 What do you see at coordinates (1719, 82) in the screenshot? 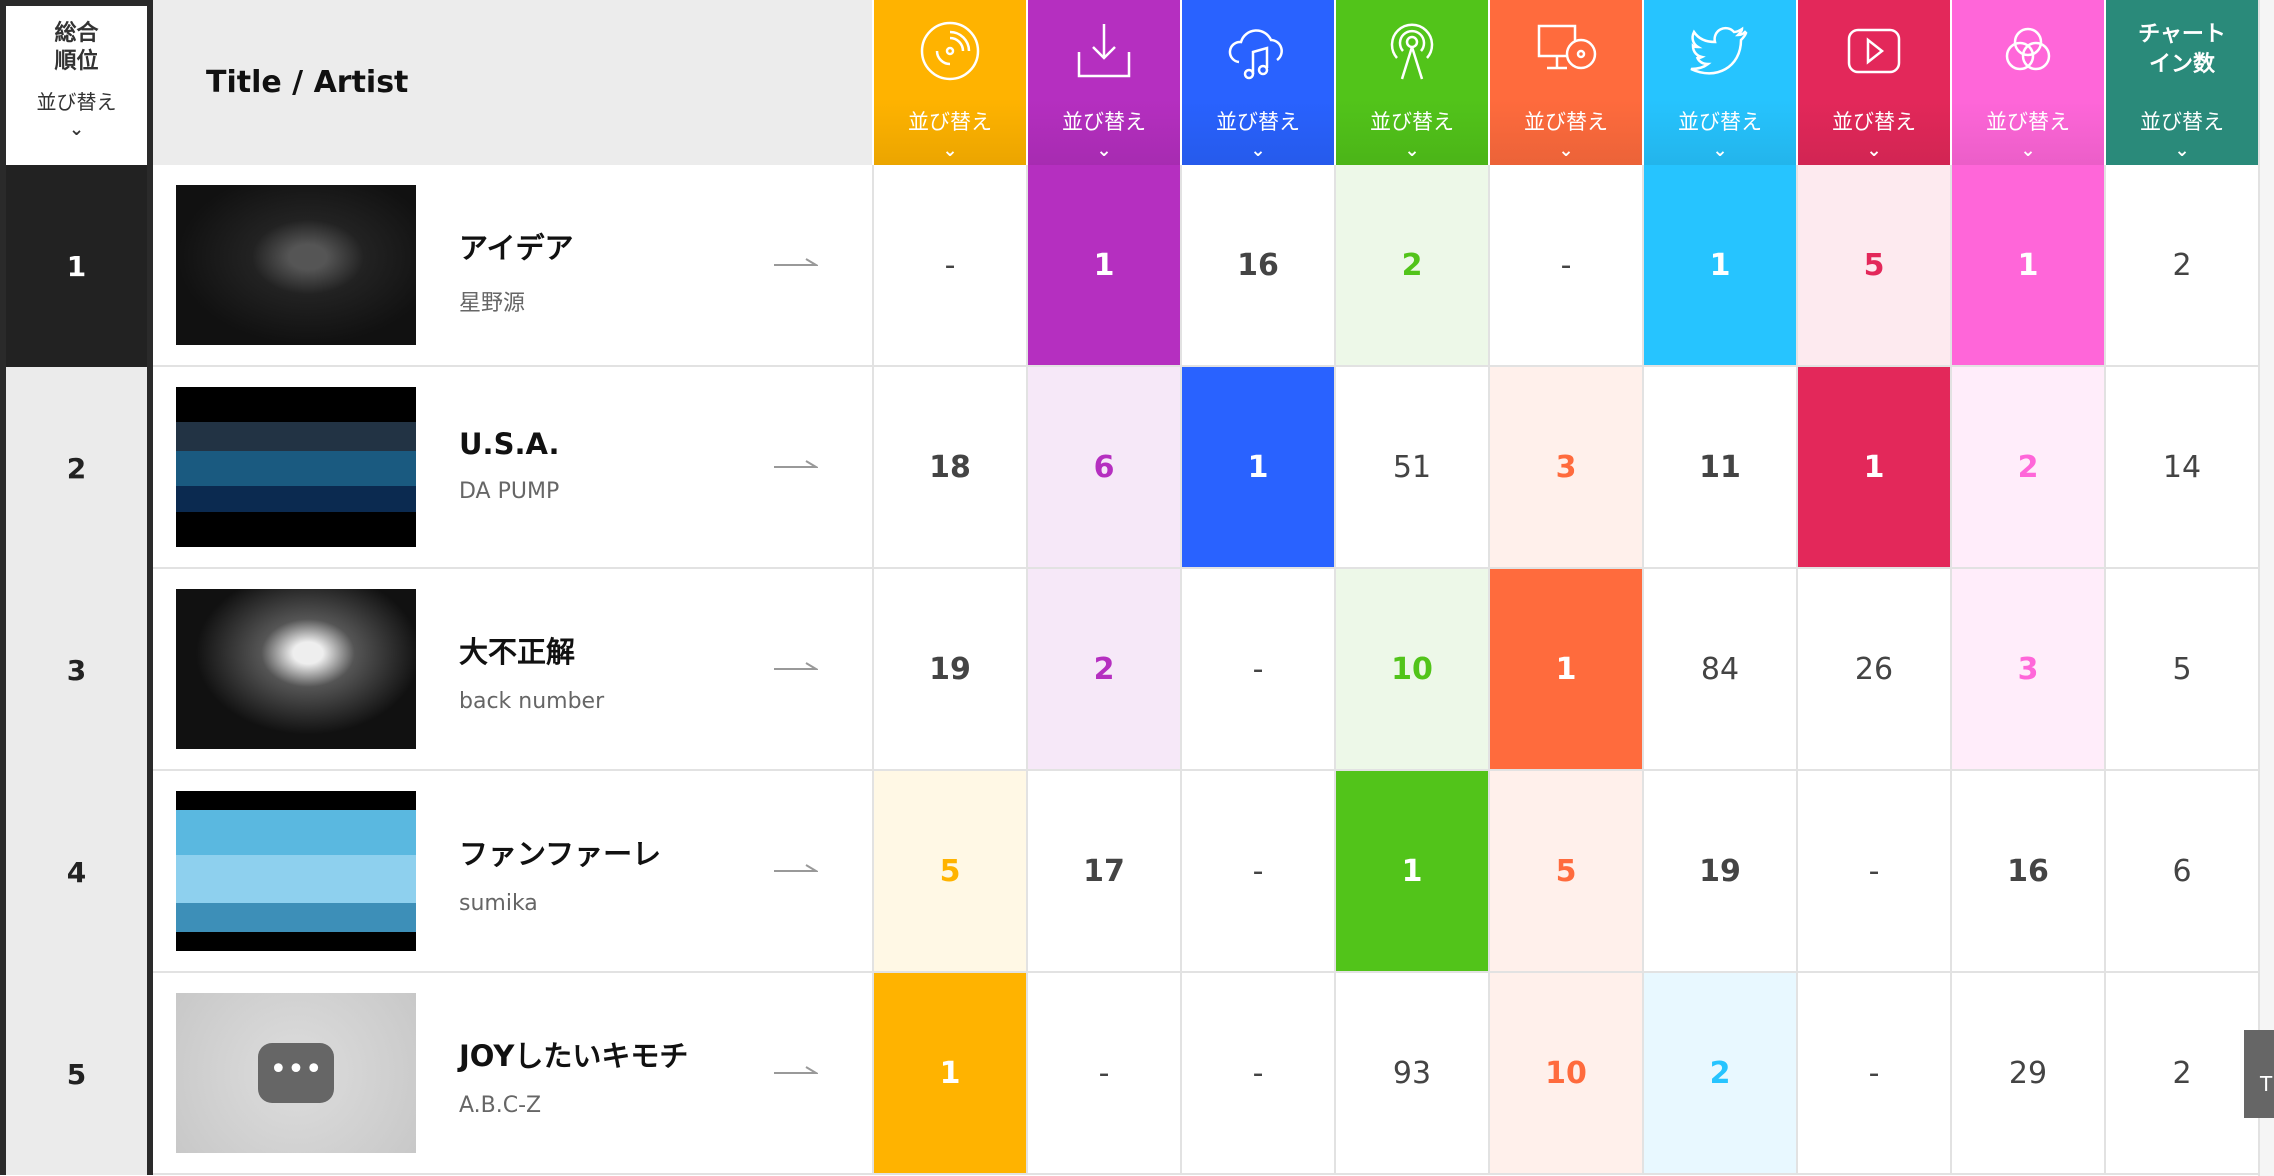
I see `sort-column-twitter: 並び替え ⌄` at bounding box center [1719, 82].